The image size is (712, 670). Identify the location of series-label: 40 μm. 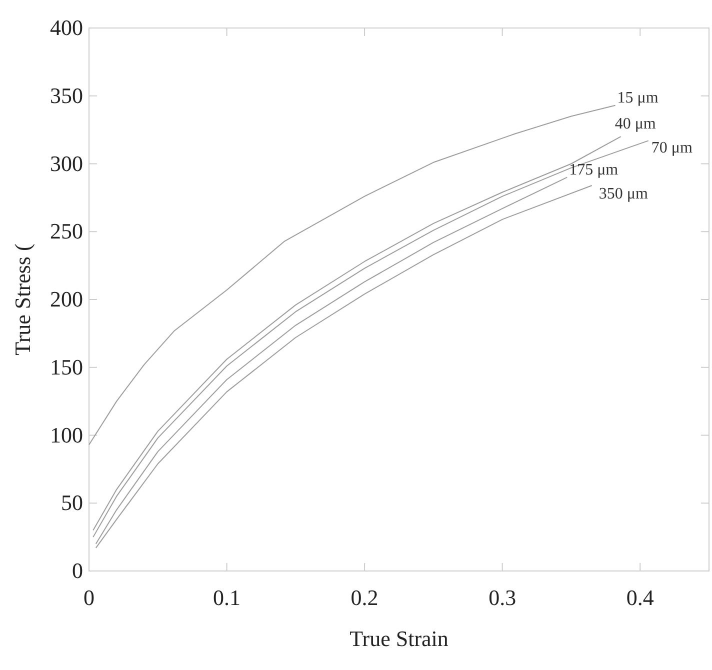
(635, 124).